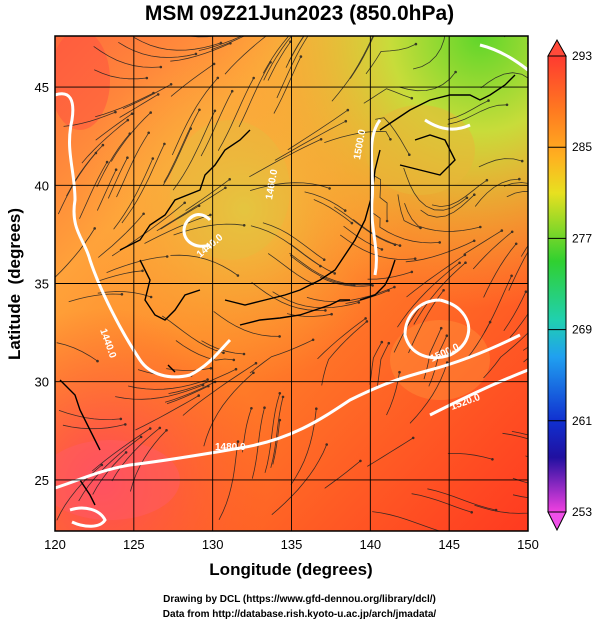 The image size is (599, 630). Describe the element at coordinates (42, 480) in the screenshot. I see `y-tick-label: 25` at that location.